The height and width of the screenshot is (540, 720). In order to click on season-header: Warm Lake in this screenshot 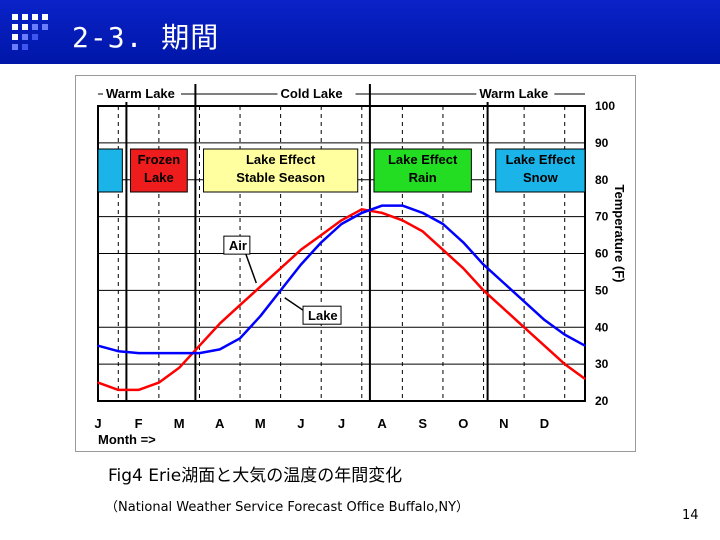, I will do `click(513, 93)`.